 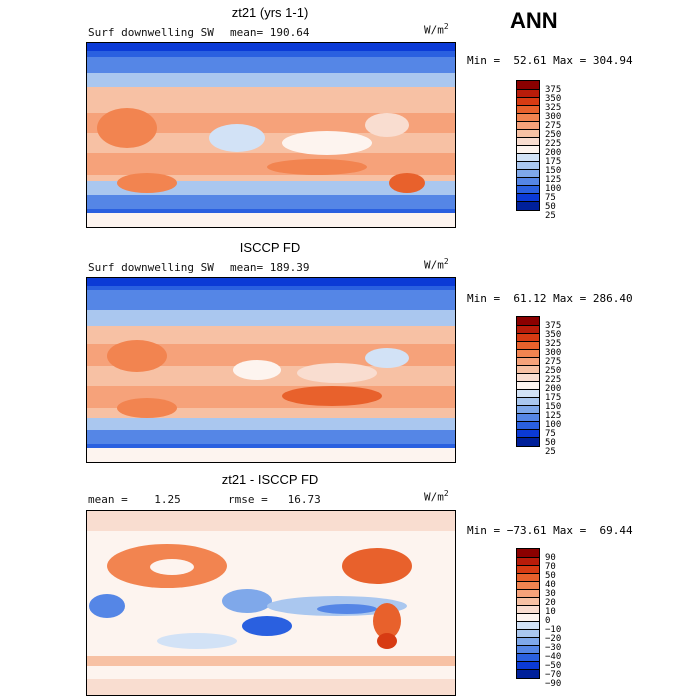 What do you see at coordinates (436, 496) in the screenshot?
I see `panel-3-units: W/m2` at bounding box center [436, 496].